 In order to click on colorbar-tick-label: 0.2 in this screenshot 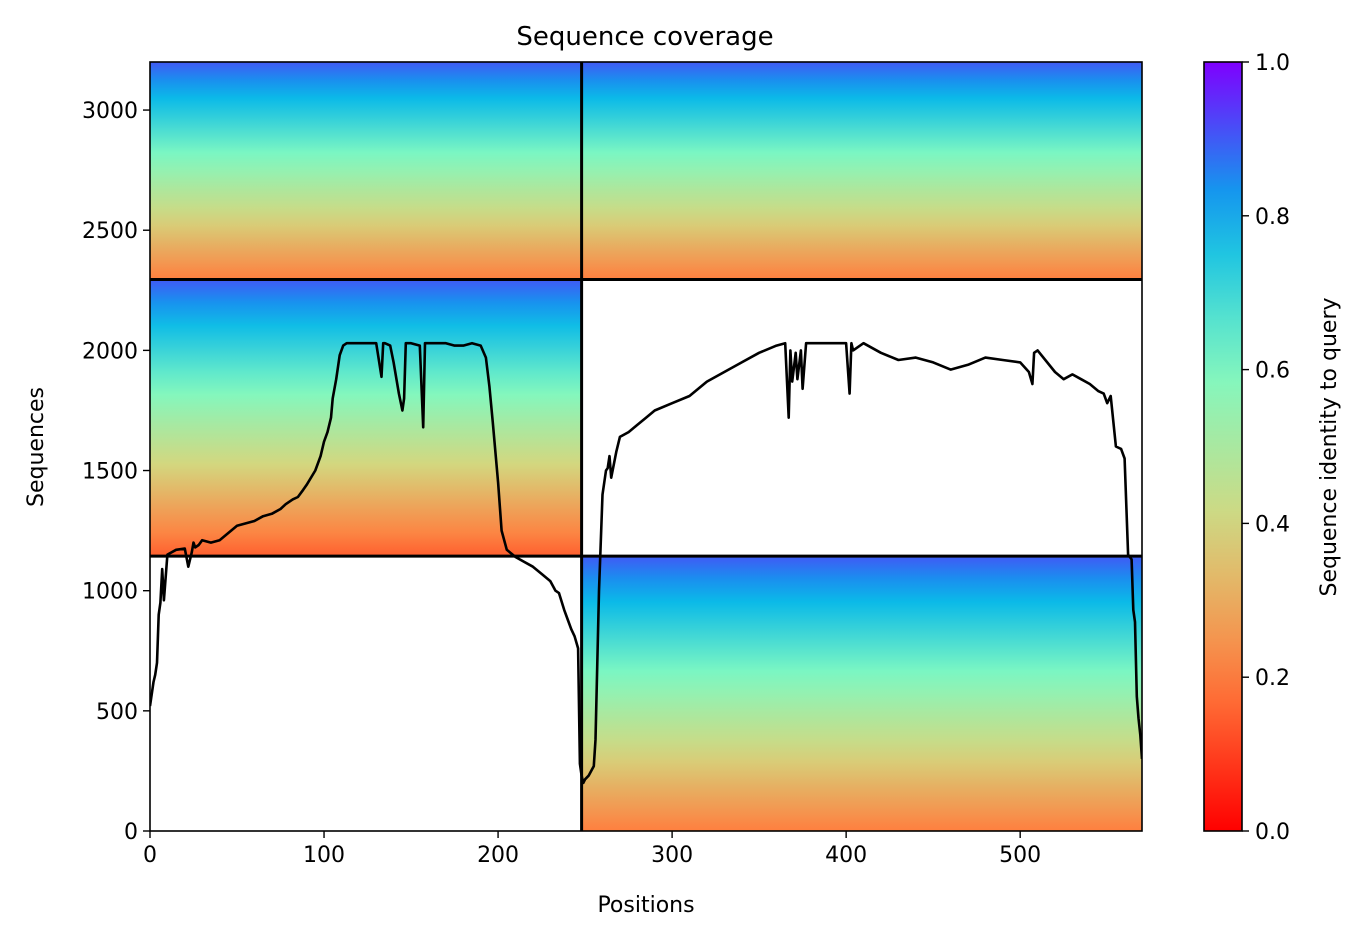, I will do `click(1272, 678)`.